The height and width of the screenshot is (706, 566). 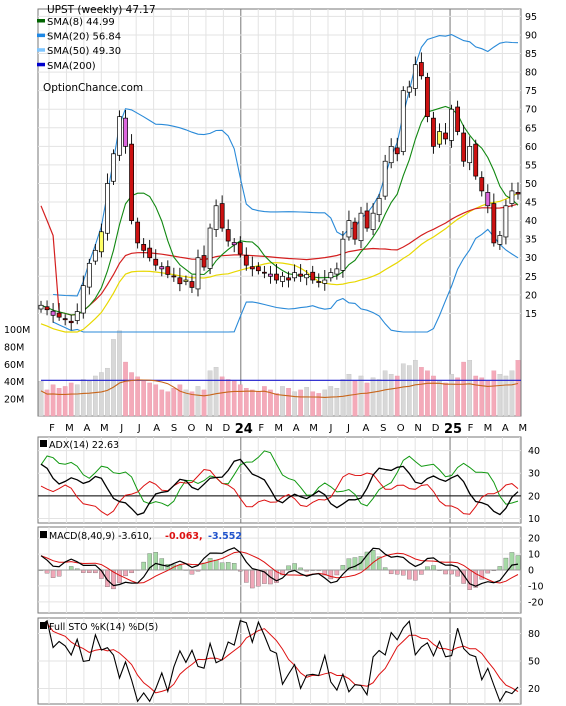 I want to click on time-axis-label: S, so click(x=383, y=428).